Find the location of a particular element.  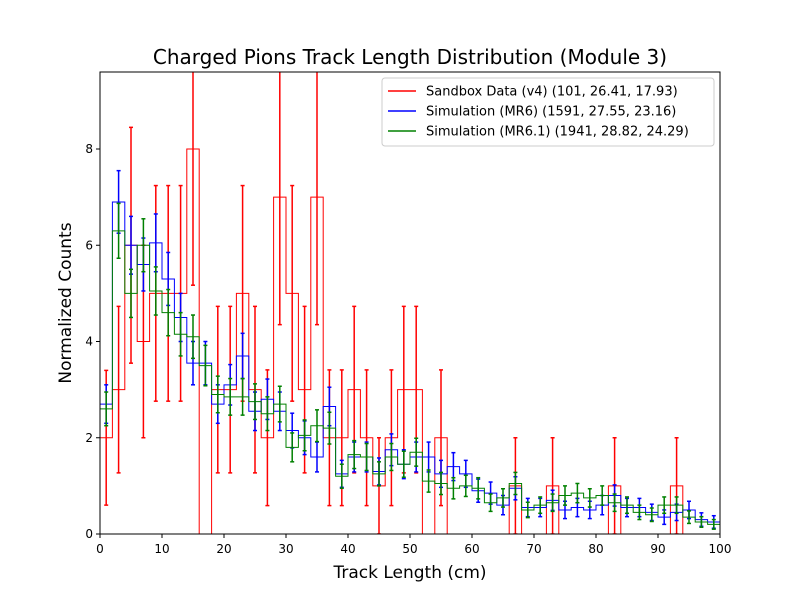

x-tick-label: 10 is located at coordinates (161, 549).